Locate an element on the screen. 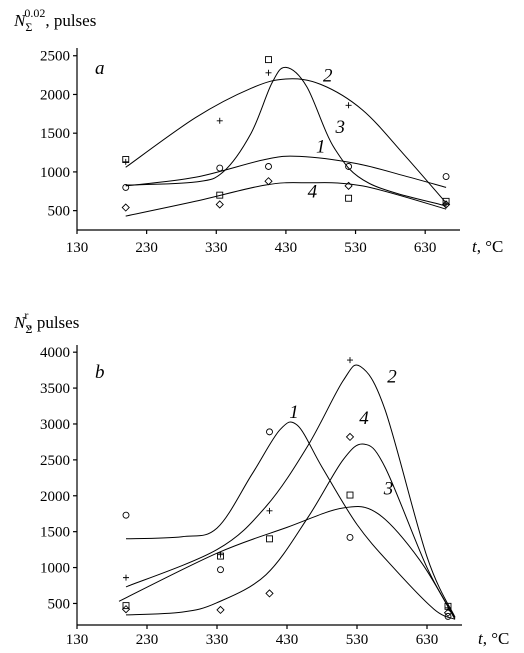 This screenshot has height=653, width=524. panel-label: b is located at coordinates (100, 372).